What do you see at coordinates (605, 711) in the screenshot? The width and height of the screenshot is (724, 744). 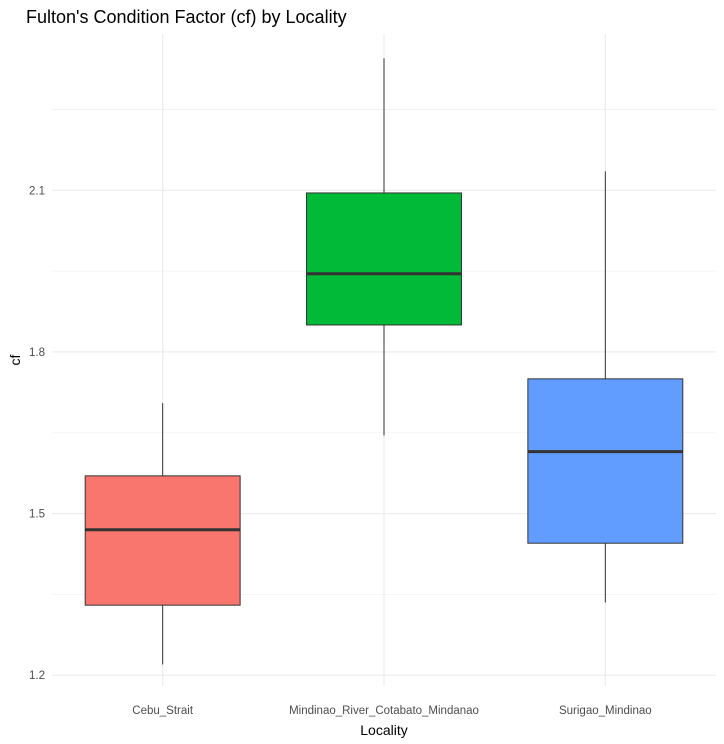 I see `x-tick-label: Surigao_Mindinao` at bounding box center [605, 711].